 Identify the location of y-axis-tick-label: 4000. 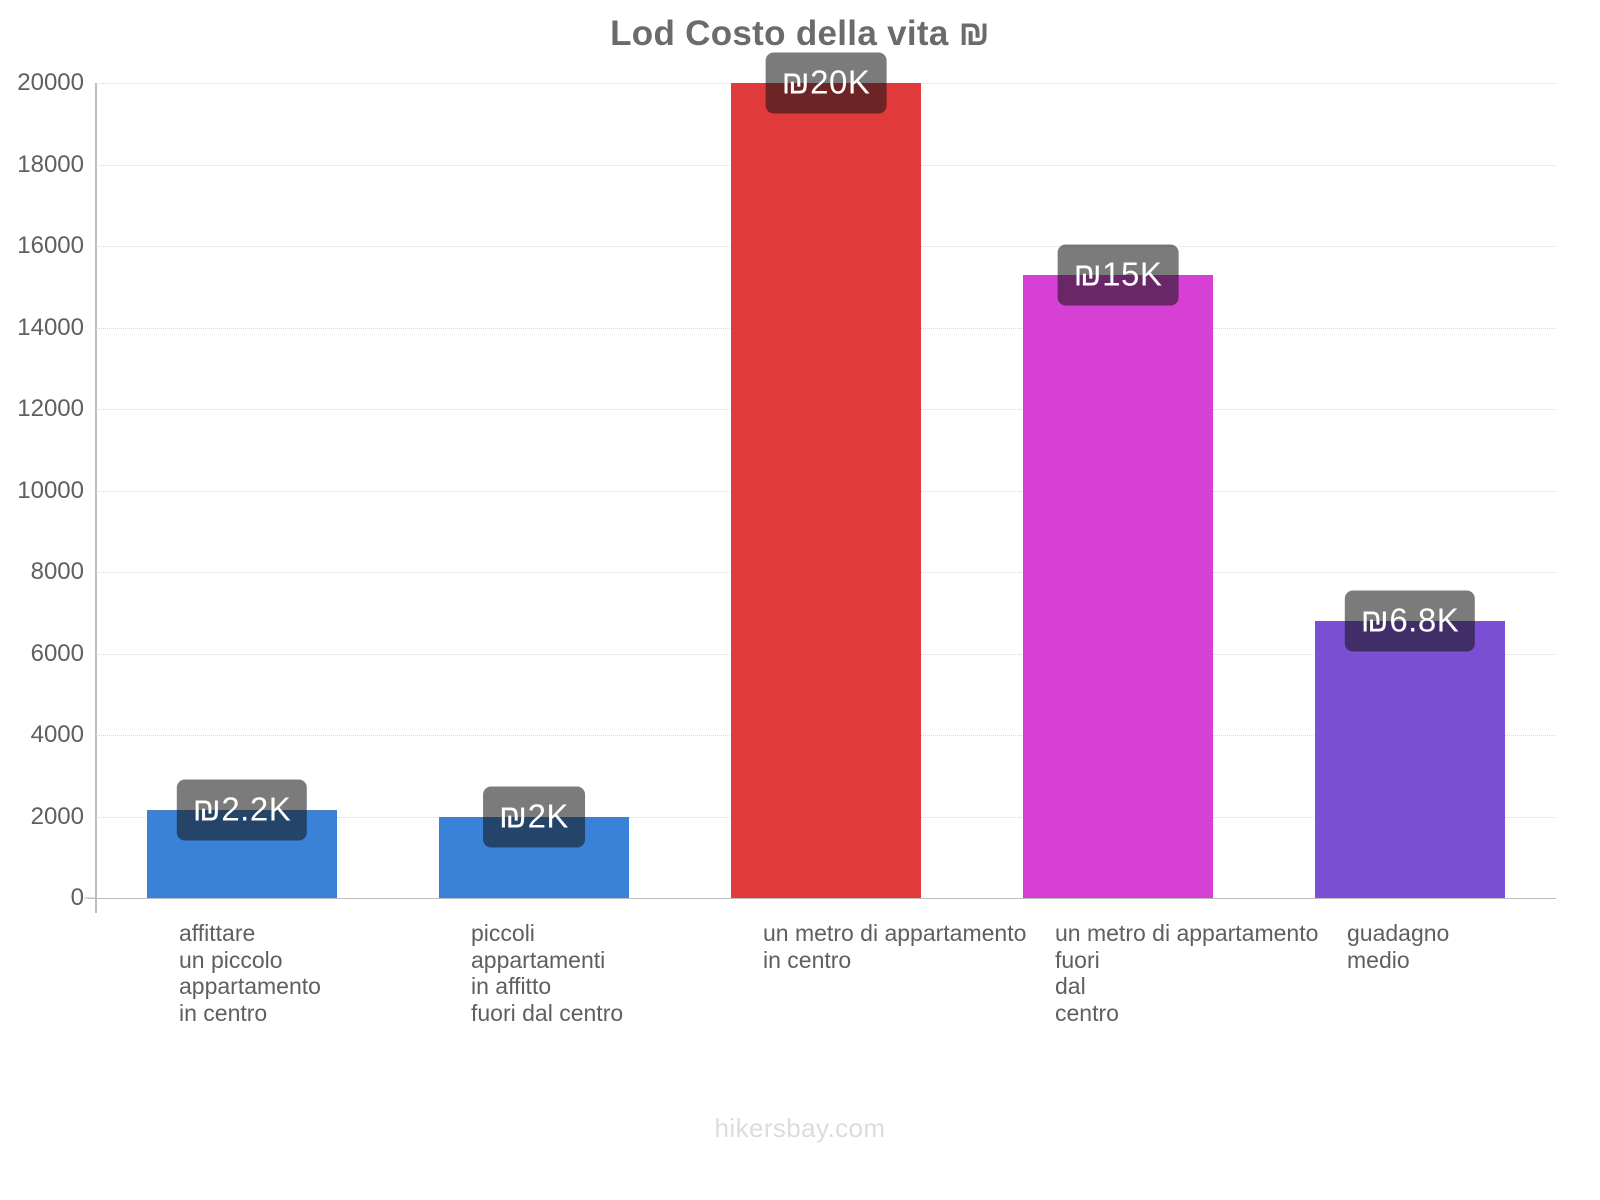
(57, 734).